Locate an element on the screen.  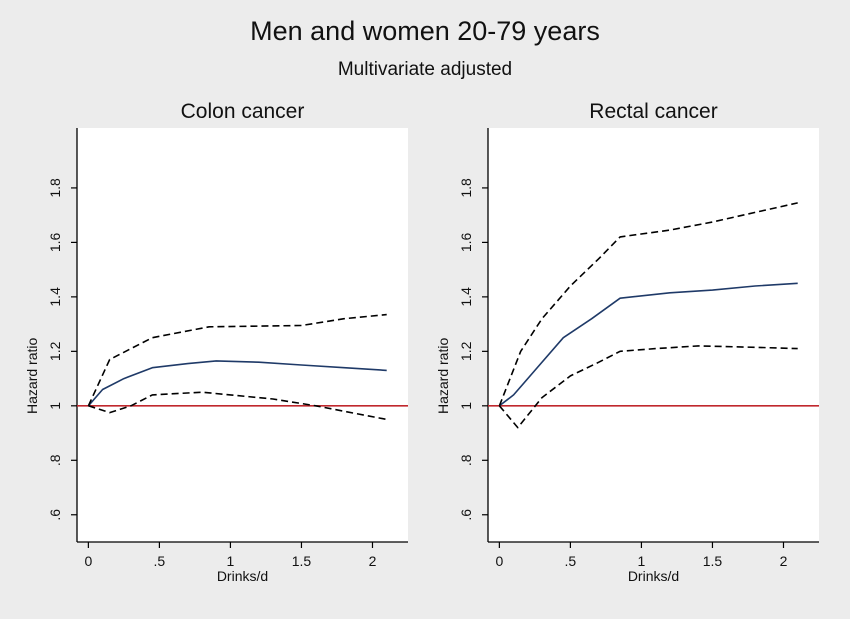
figure-title: Men and women 20-79 years is located at coordinates (425, 31).